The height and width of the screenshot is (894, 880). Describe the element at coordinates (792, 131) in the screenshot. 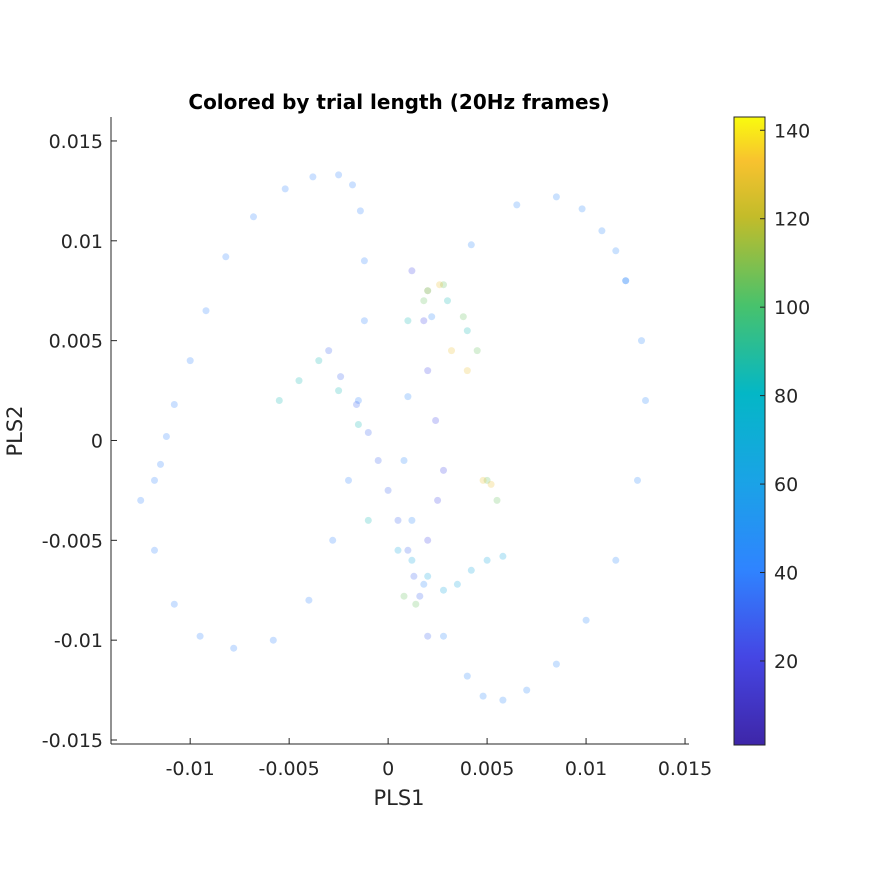

I see `colorbar-tick-label: 140` at that location.